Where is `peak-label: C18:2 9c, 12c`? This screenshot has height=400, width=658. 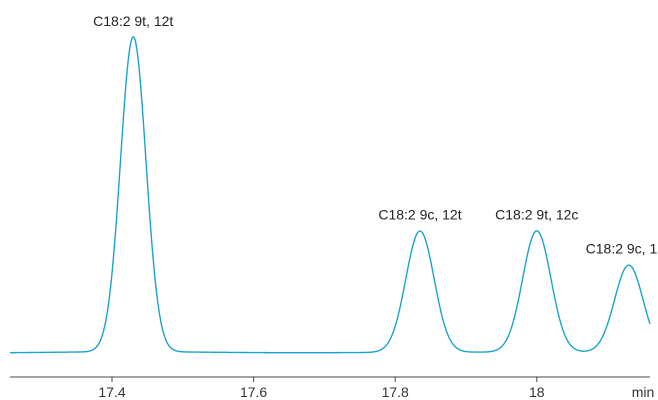
peak-label: C18:2 9c, 12c is located at coordinates (622, 249).